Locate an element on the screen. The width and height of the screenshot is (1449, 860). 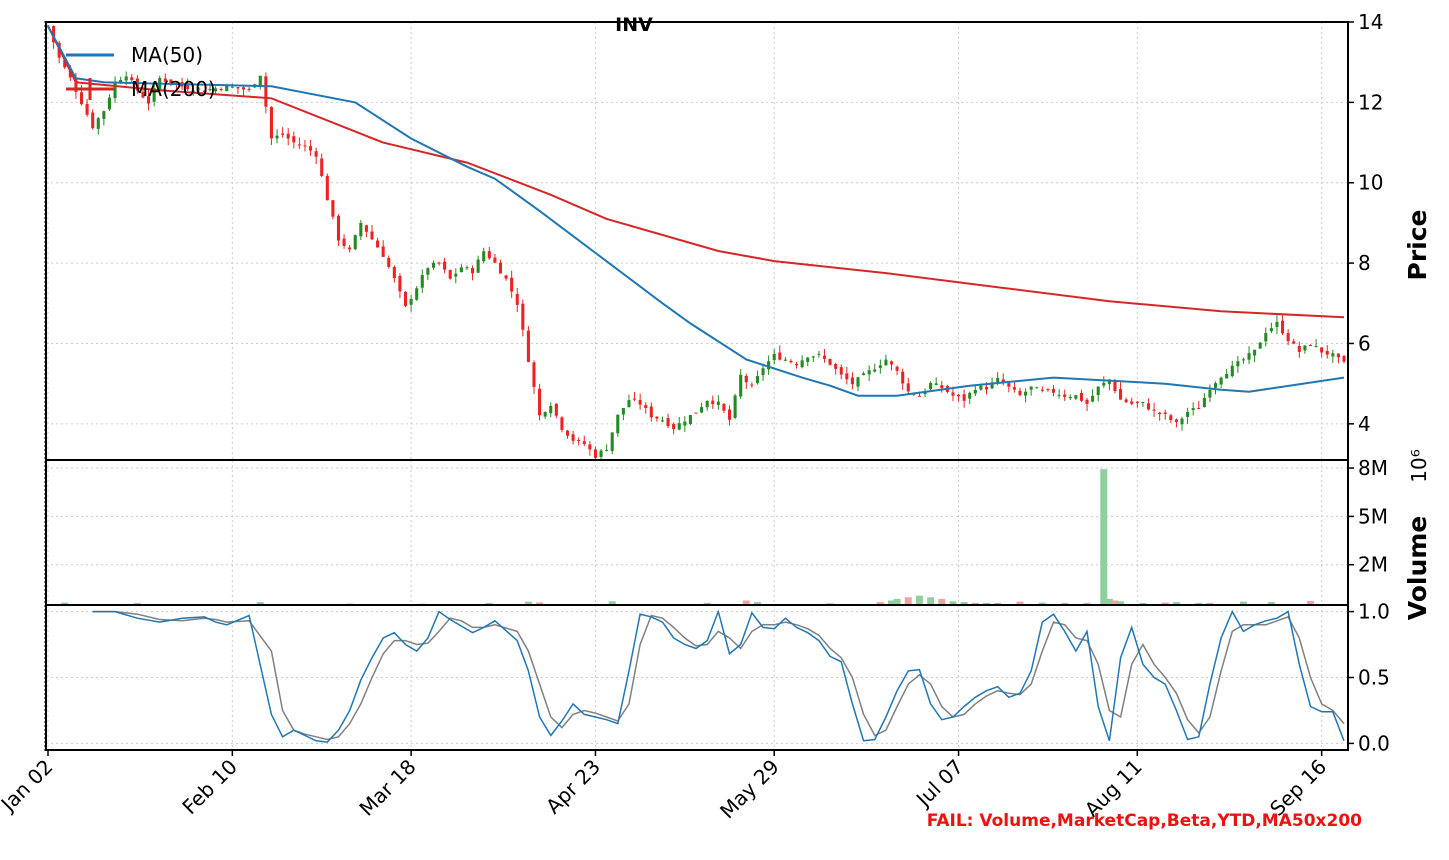
chart-title: INV is located at coordinates (634, 25).